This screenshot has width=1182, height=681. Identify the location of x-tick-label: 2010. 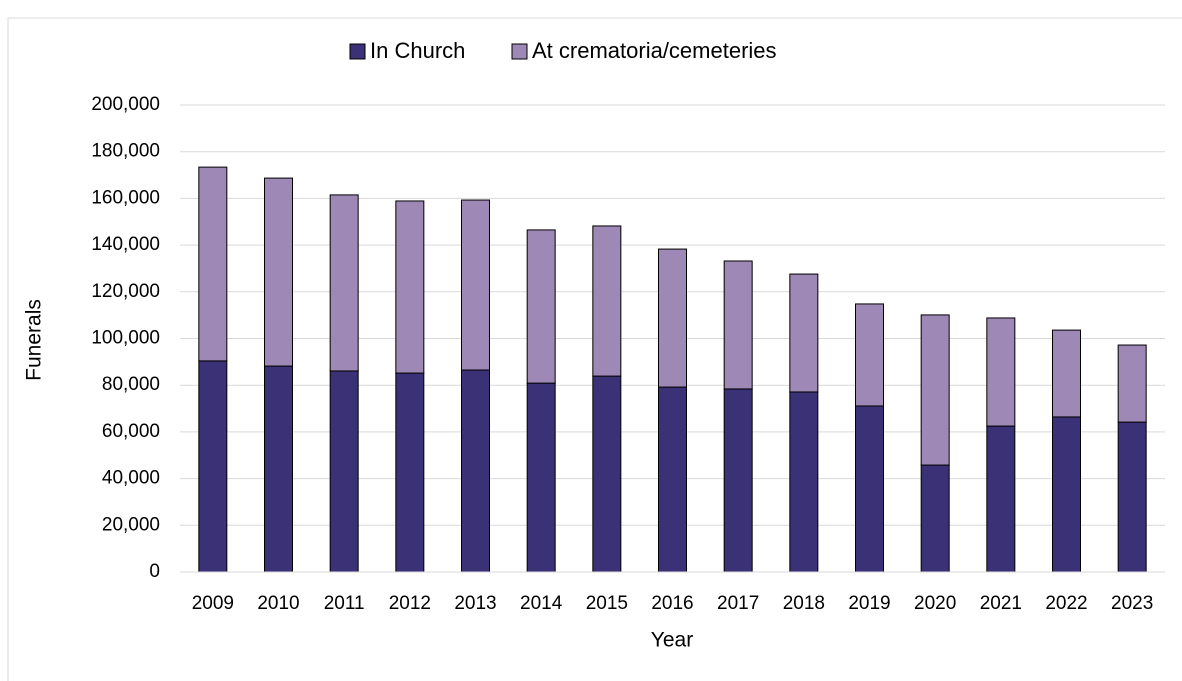
(278, 603).